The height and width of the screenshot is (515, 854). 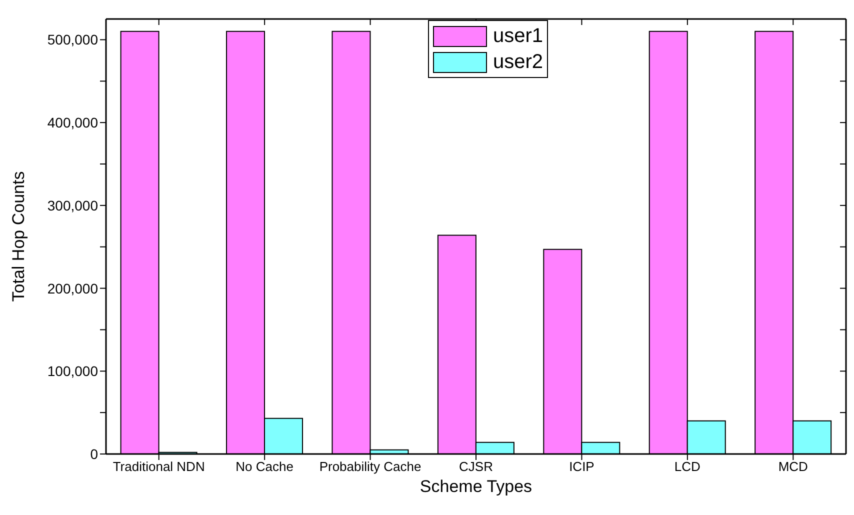 What do you see at coordinates (476, 486) in the screenshot?
I see `x-axis-title: Scheme Types` at bounding box center [476, 486].